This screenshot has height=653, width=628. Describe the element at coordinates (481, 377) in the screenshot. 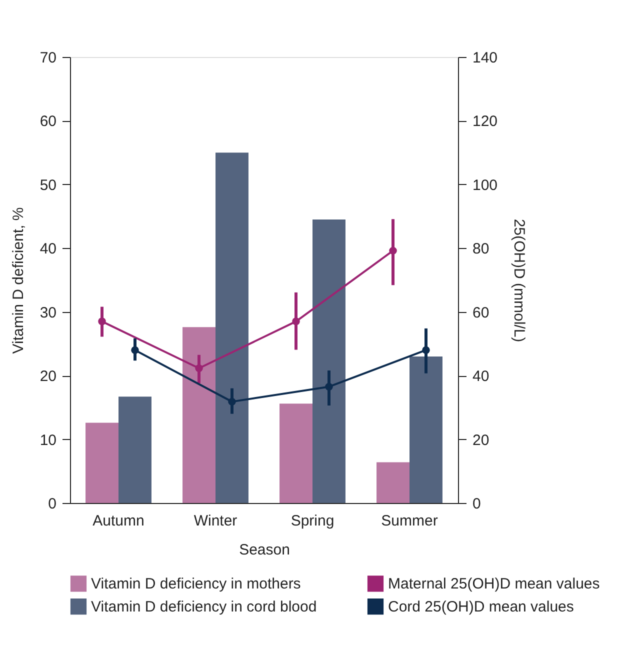

I see `y2-tick-label: 40` at that location.